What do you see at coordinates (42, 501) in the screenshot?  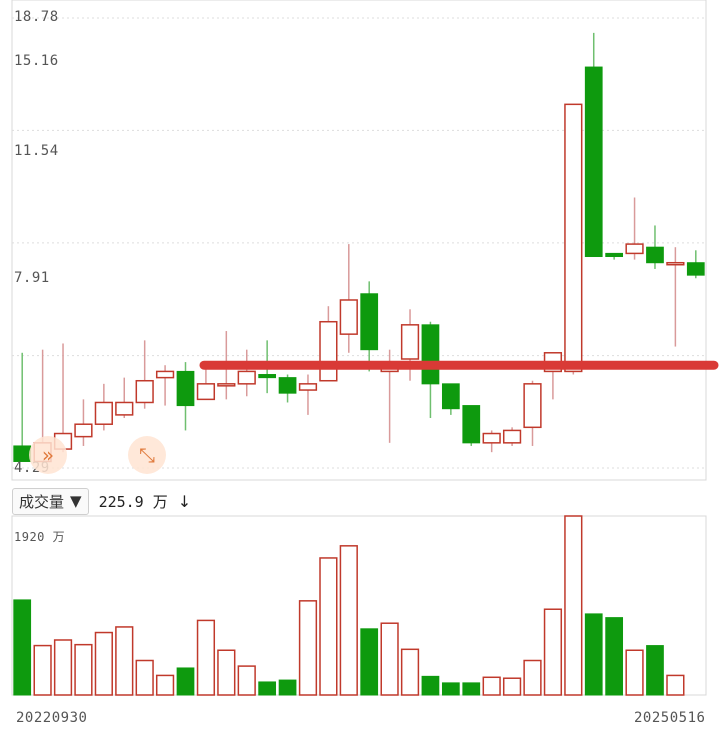 I see `indicator-selector-label: 成交量` at bounding box center [42, 501].